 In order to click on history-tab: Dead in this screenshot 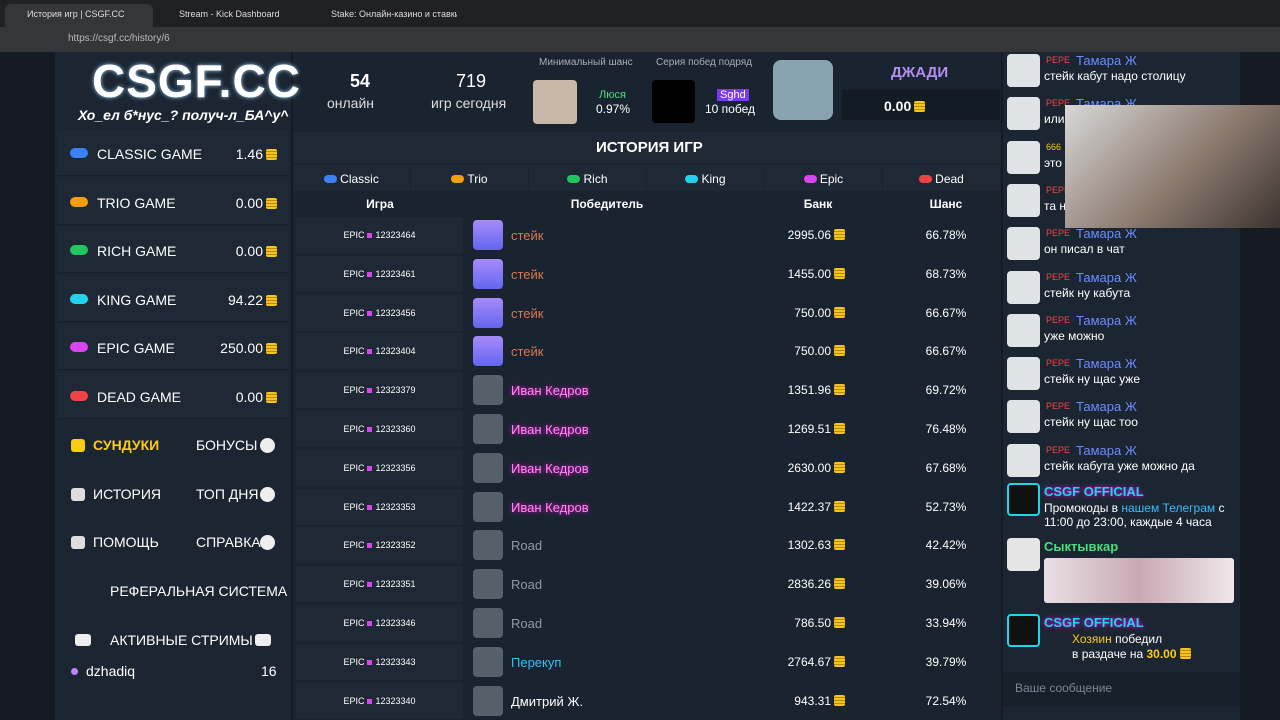, I will do `click(941, 178)`.